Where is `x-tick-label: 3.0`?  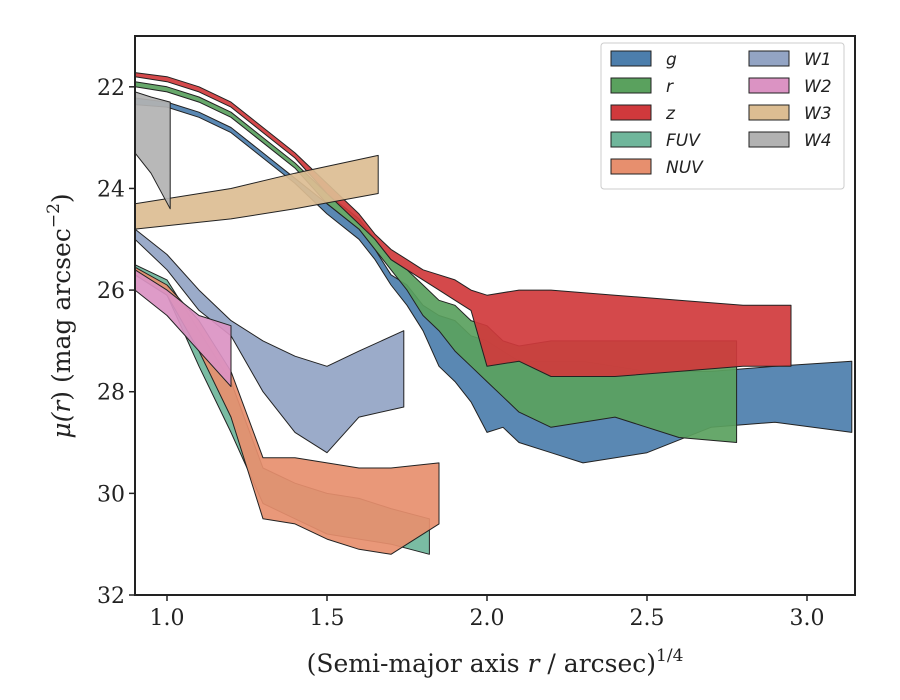
x-tick-label: 3.0 is located at coordinates (807, 618).